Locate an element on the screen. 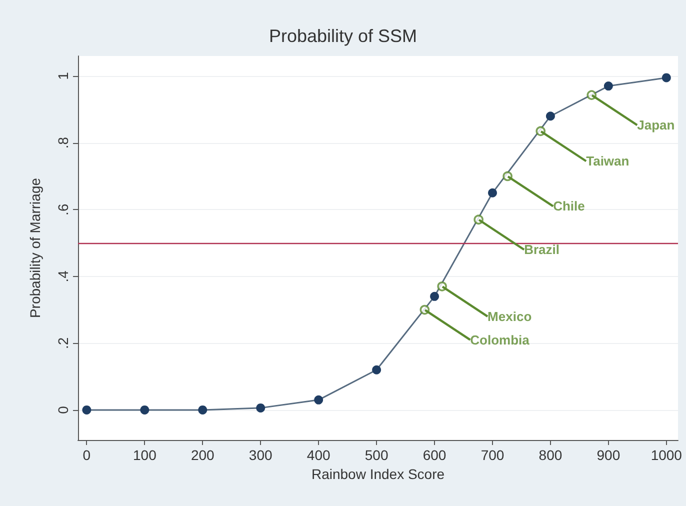 The width and height of the screenshot is (686, 506). annotation: Colombia is located at coordinates (500, 340).